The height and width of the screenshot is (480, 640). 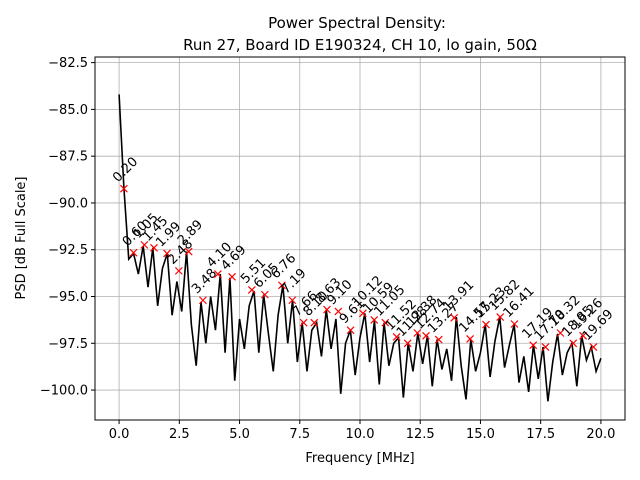 I want to click on x-axis-label: Frequency [MHz], so click(x=359, y=458).